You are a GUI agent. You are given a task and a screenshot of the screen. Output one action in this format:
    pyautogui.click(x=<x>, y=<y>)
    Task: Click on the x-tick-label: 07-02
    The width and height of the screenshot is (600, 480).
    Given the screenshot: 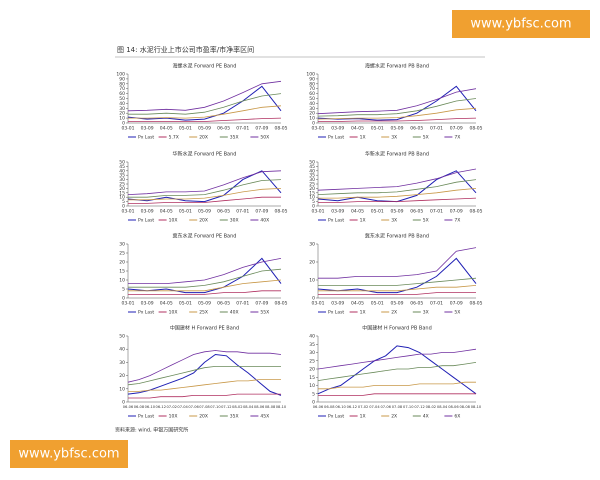 What is the action you would take?
    pyautogui.click(x=171, y=407)
    